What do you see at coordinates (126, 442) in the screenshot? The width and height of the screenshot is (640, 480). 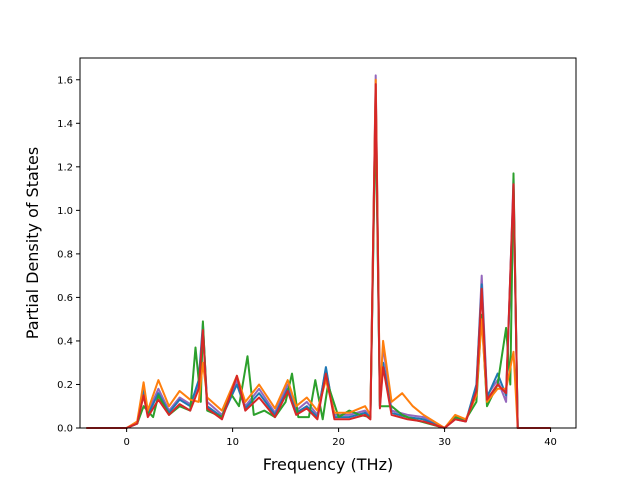 I see `x-tick-label: 0` at bounding box center [126, 442].